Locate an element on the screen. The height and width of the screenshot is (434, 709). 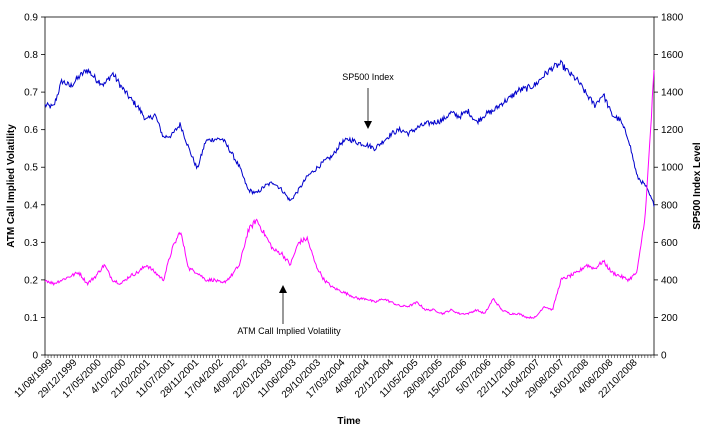
y-tick-label-right: 0 is located at coordinates (664, 356).